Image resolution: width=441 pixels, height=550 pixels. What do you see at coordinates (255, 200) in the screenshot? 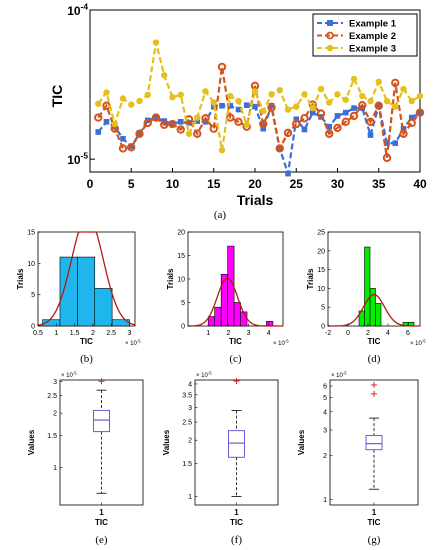
I see `x-axis-label-a: Trials` at bounding box center [255, 200].